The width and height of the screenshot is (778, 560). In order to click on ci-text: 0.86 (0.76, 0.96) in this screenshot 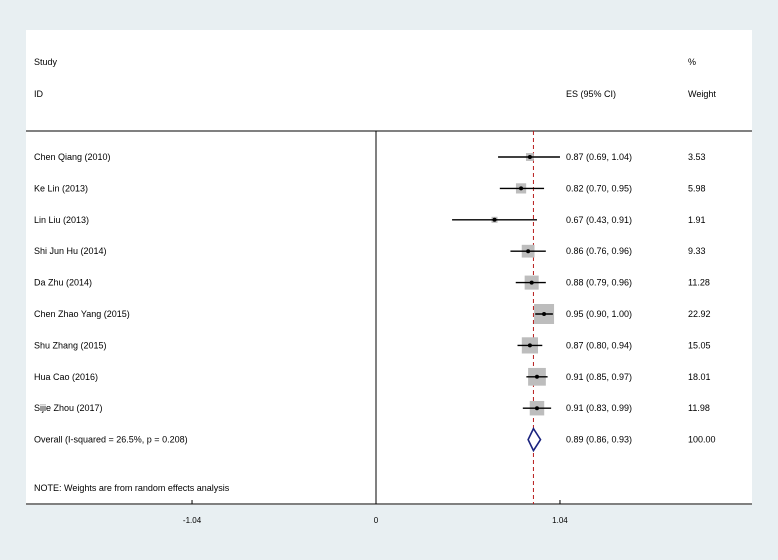, I will do `click(599, 251)`.